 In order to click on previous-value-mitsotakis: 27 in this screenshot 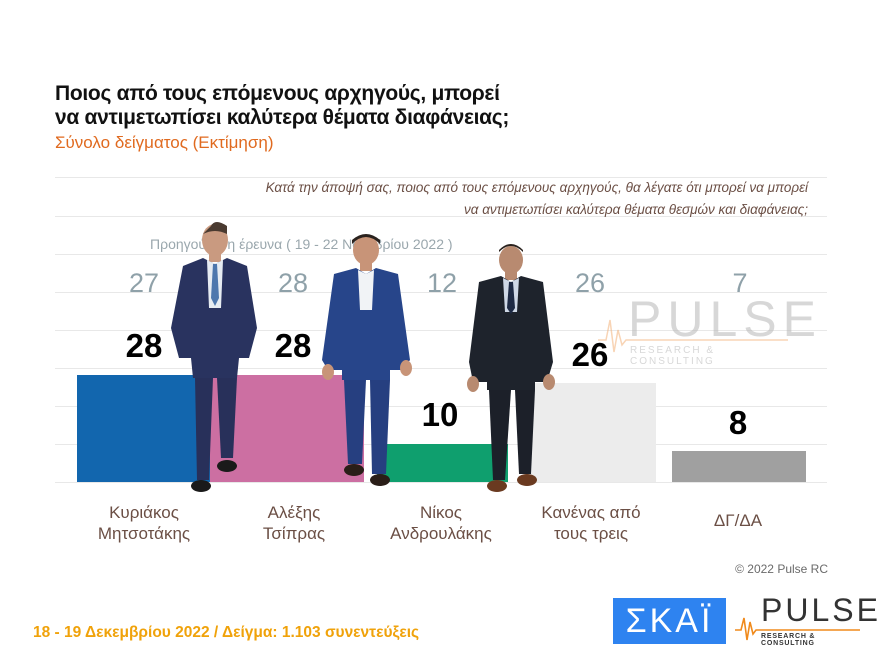, I will do `click(144, 283)`.